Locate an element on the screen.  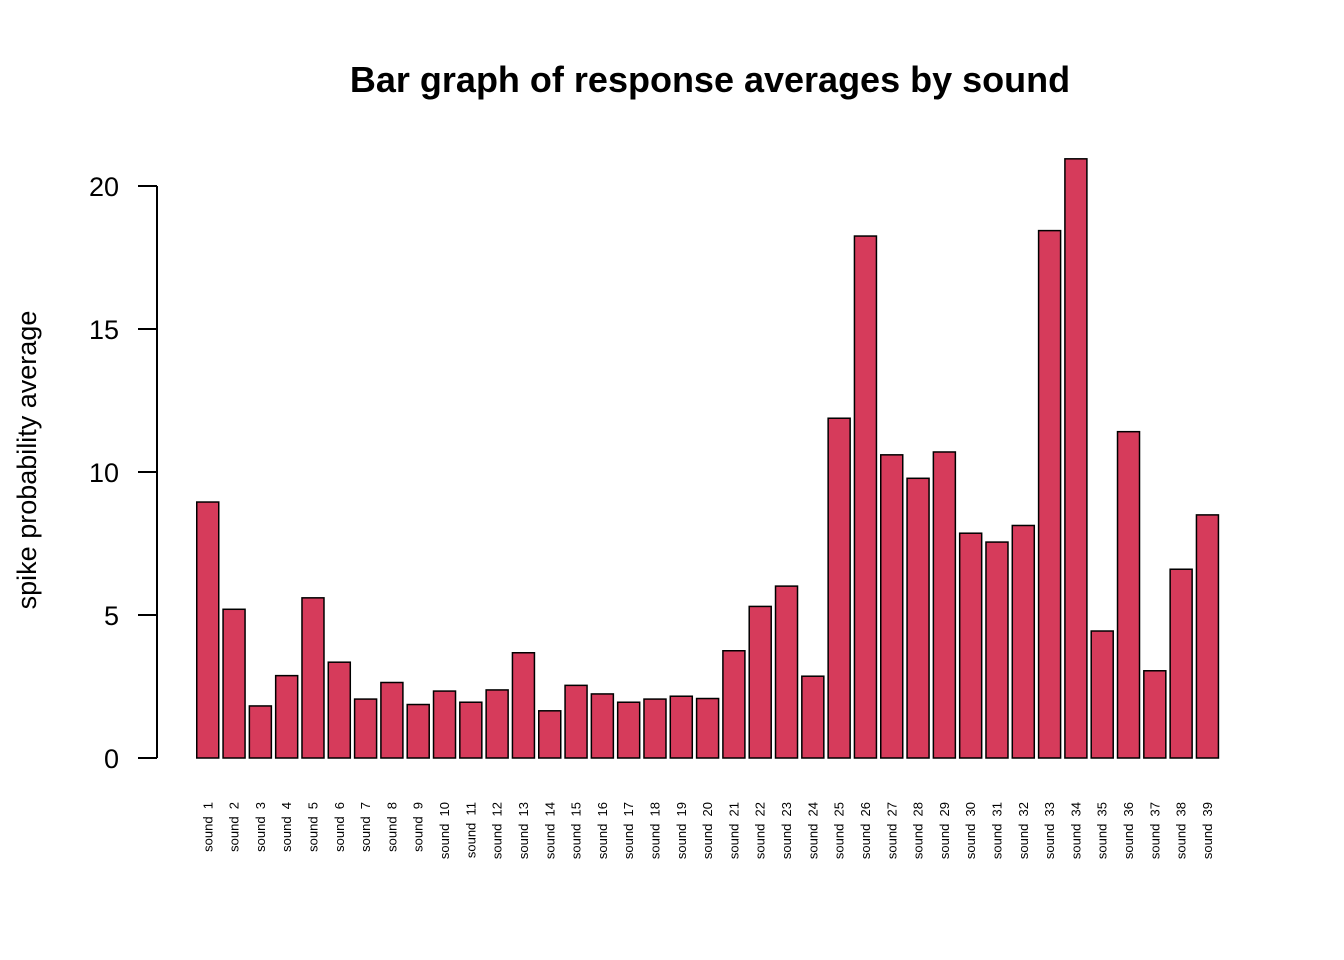
y-tick-label: 0 is located at coordinates (111, 759).